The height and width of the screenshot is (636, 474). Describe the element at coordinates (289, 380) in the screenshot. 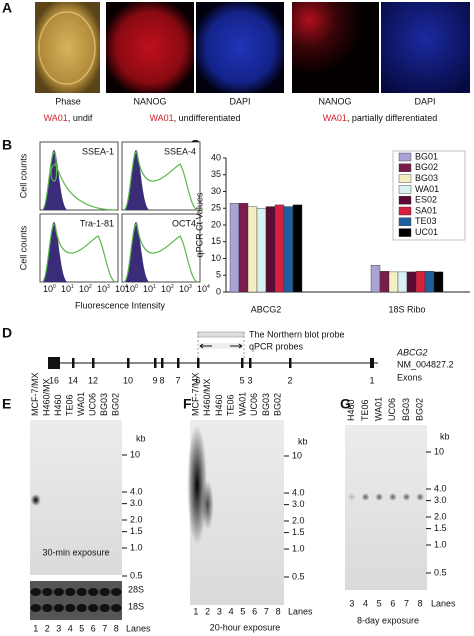

I see `exon-number: 2` at that location.